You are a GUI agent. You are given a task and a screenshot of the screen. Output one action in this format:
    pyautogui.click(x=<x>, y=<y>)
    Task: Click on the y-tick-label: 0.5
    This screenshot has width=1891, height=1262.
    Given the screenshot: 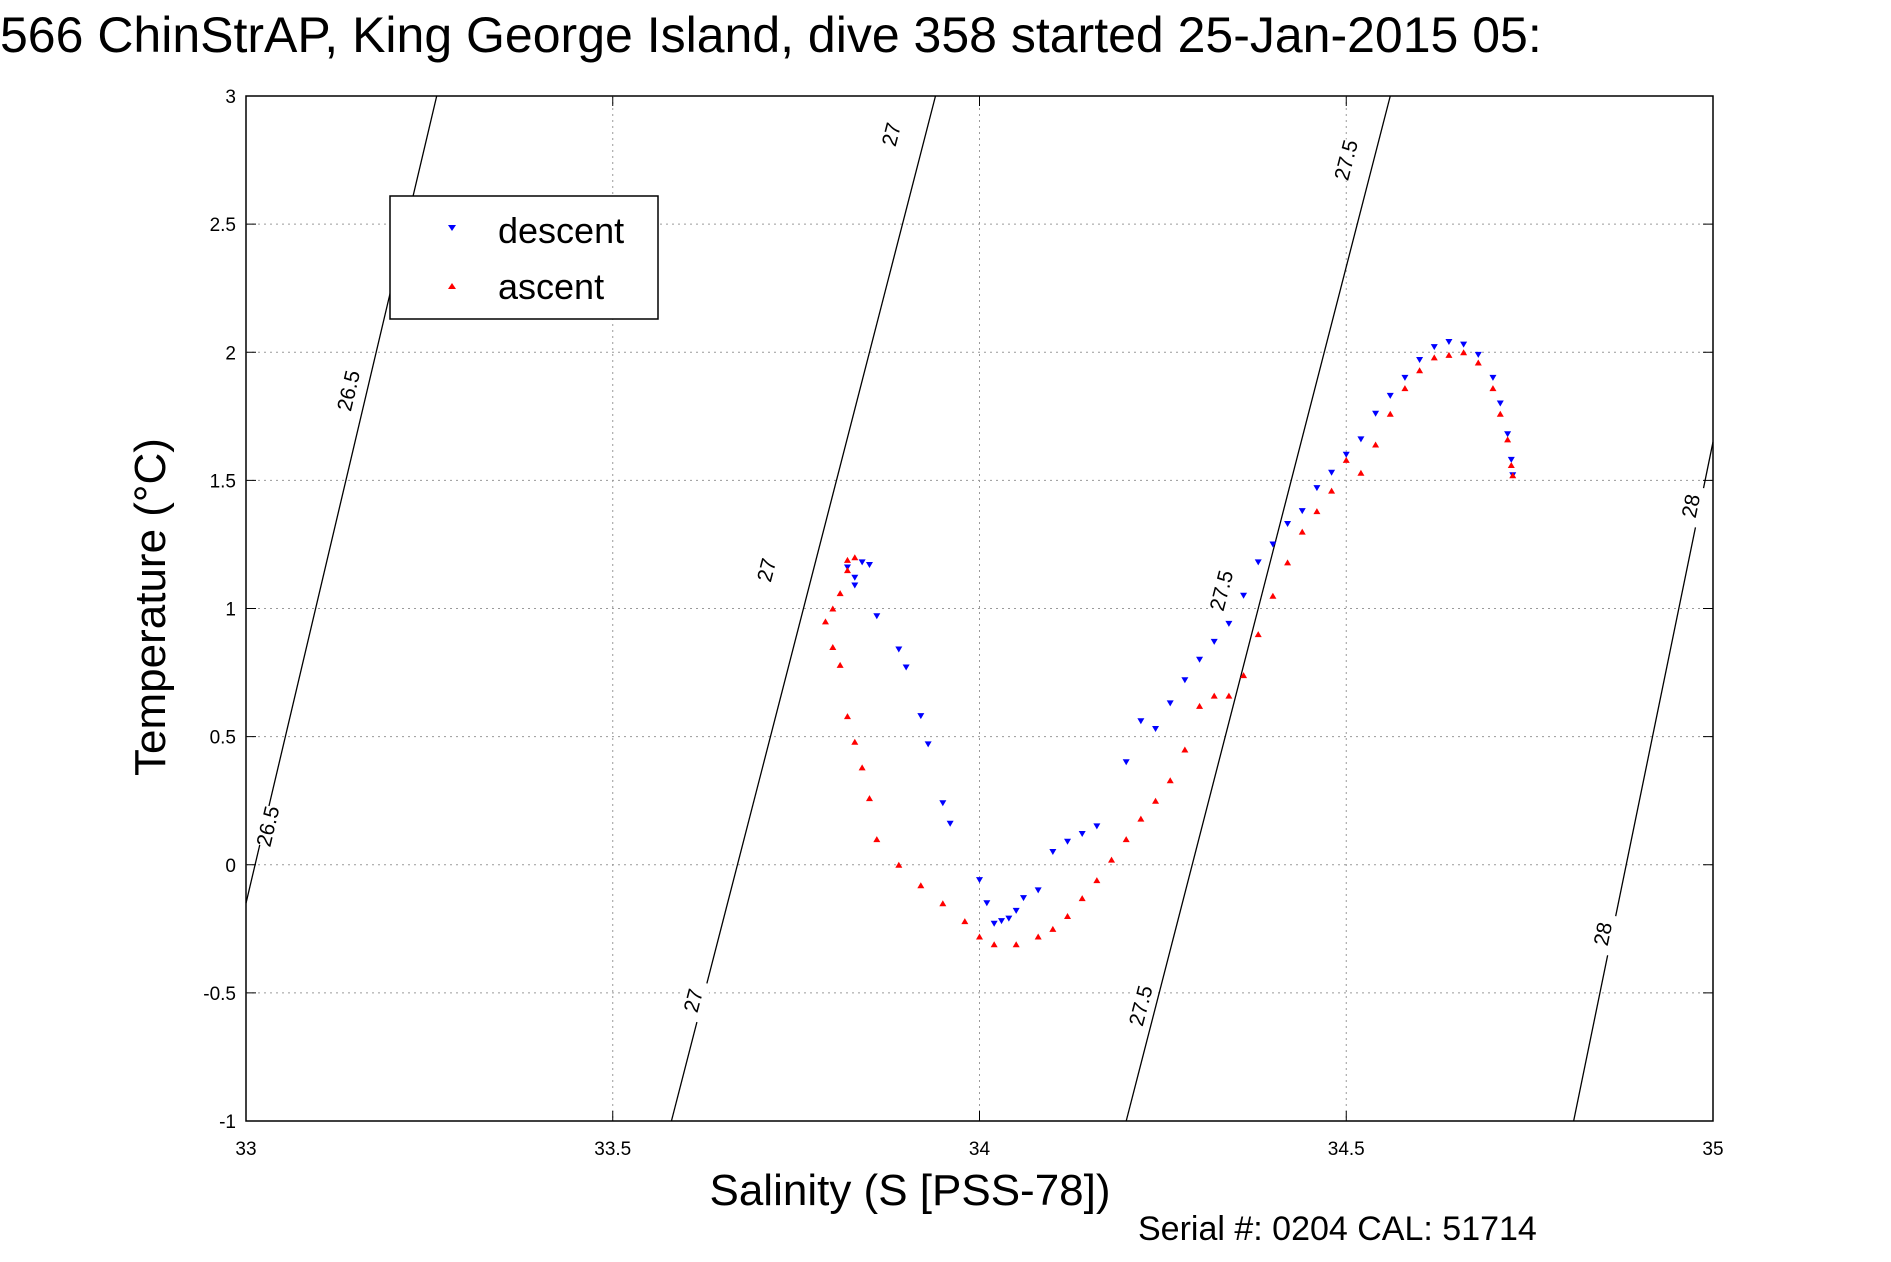 What is the action you would take?
    pyautogui.click(x=223, y=738)
    